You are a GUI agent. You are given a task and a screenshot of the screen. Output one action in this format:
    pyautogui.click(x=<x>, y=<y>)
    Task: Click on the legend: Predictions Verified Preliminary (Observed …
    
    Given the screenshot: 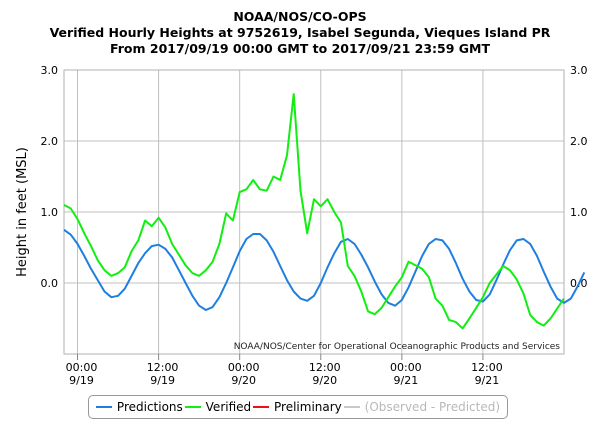 What is the action you would take?
    pyautogui.click(x=298, y=407)
    